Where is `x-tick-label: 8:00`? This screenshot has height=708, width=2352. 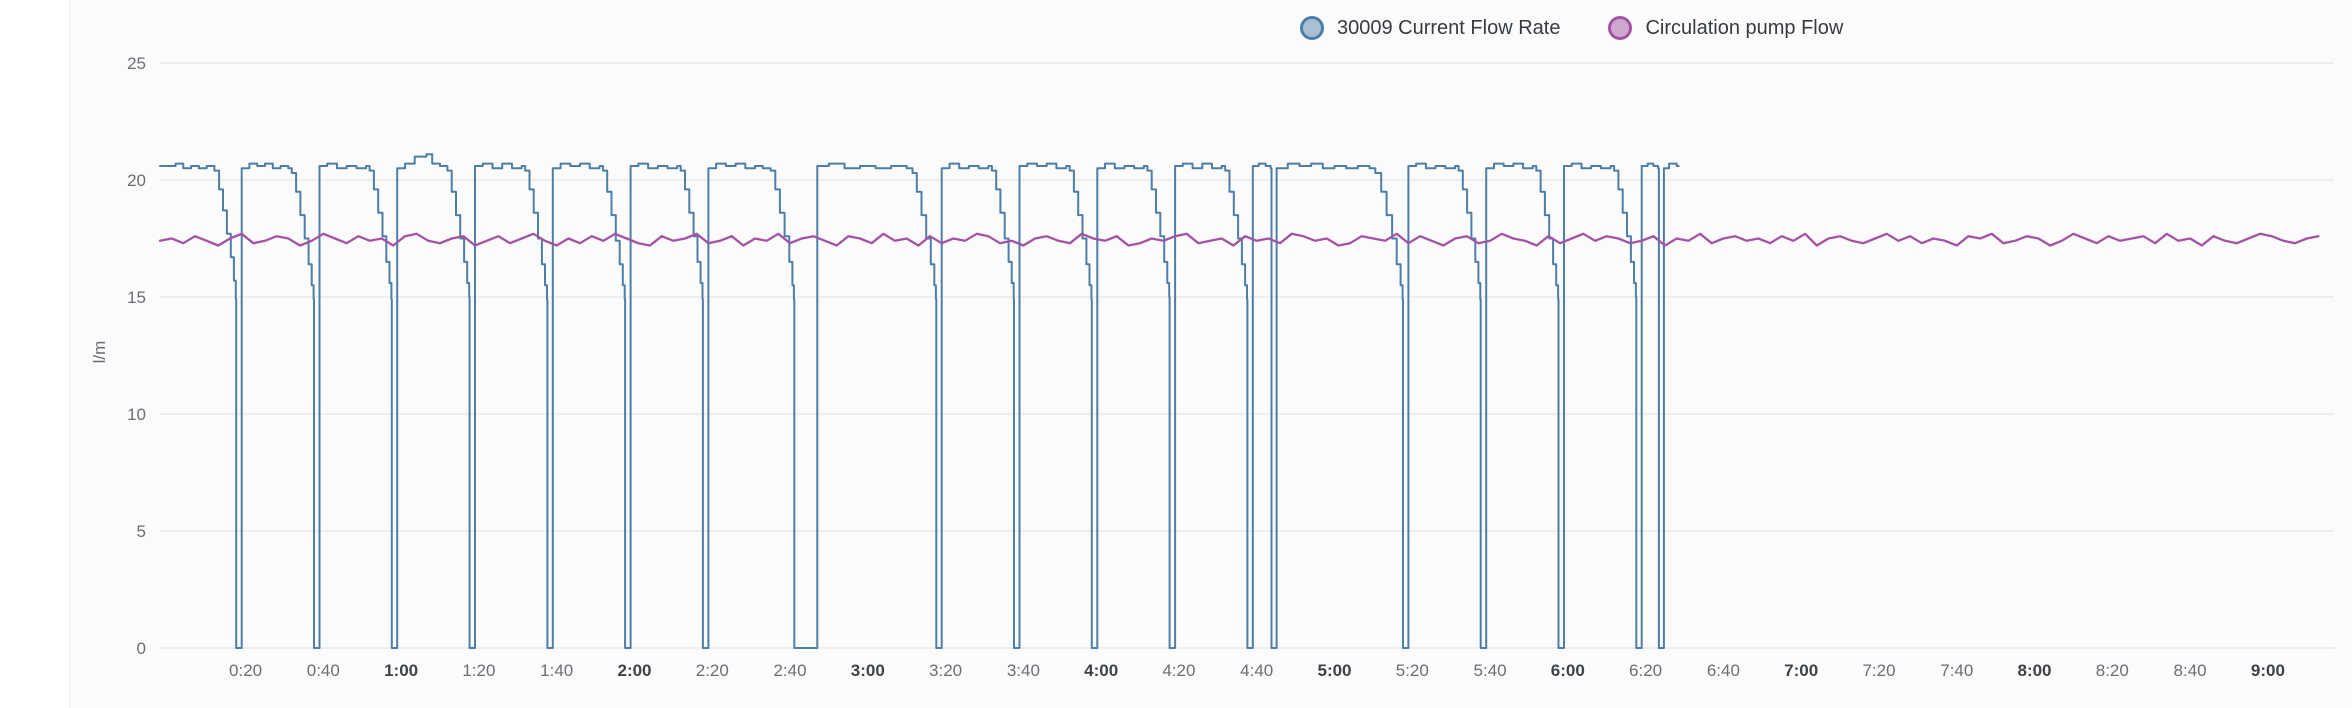 x-tick-label: 8:00 is located at coordinates (2034, 670).